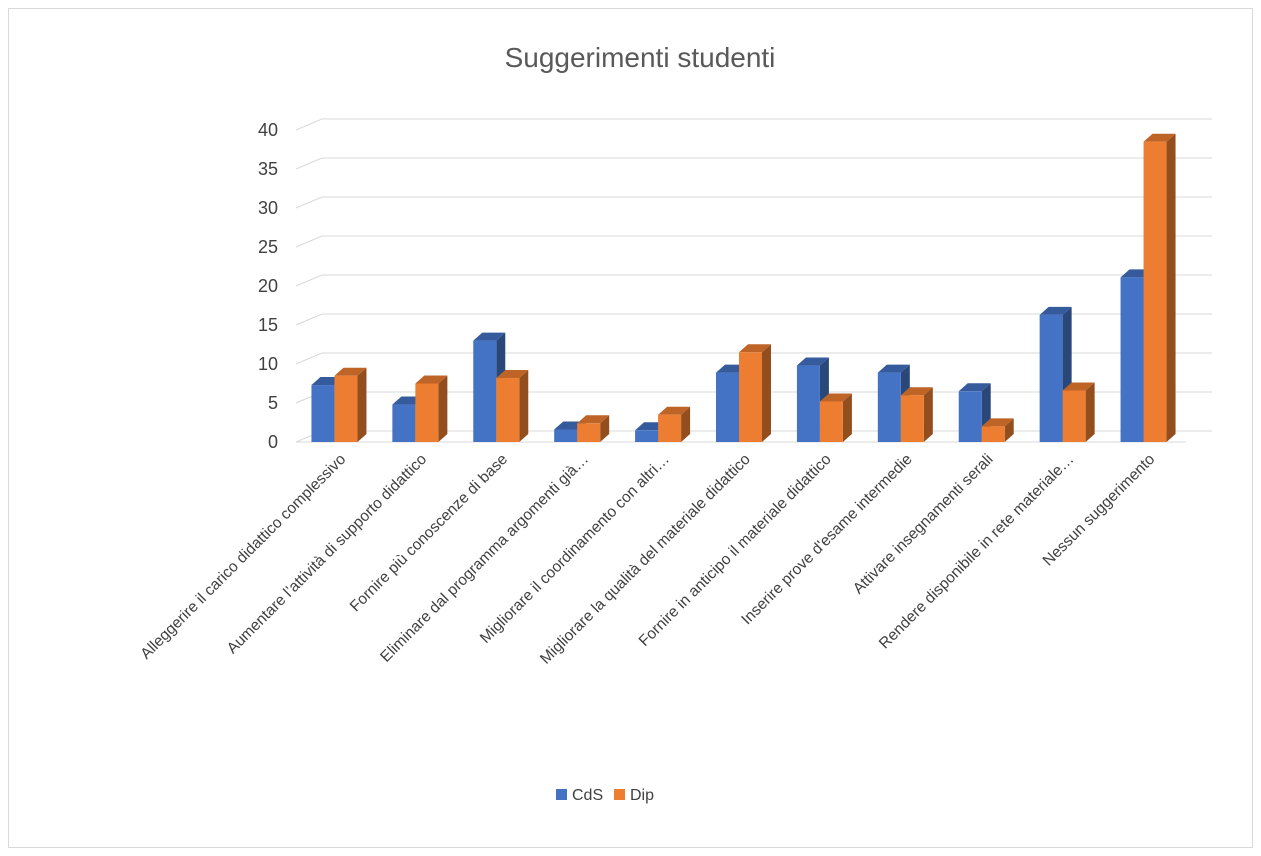 The width and height of the screenshot is (1261, 856). What do you see at coordinates (268, 325) in the screenshot?
I see `y-tick-label: 15` at bounding box center [268, 325].